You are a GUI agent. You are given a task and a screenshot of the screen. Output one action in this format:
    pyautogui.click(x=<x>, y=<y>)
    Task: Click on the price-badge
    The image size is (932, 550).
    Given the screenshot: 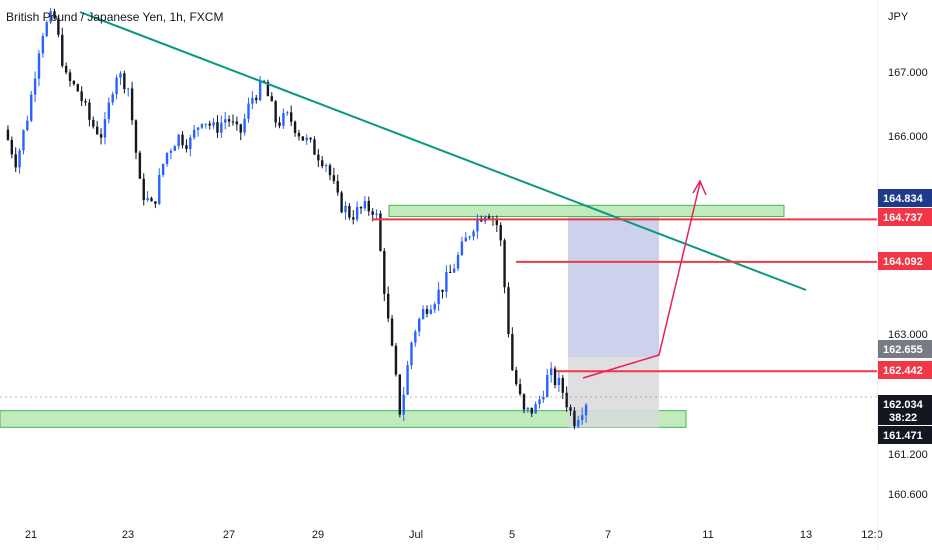 What is the action you would take?
    pyautogui.click(x=905, y=198)
    